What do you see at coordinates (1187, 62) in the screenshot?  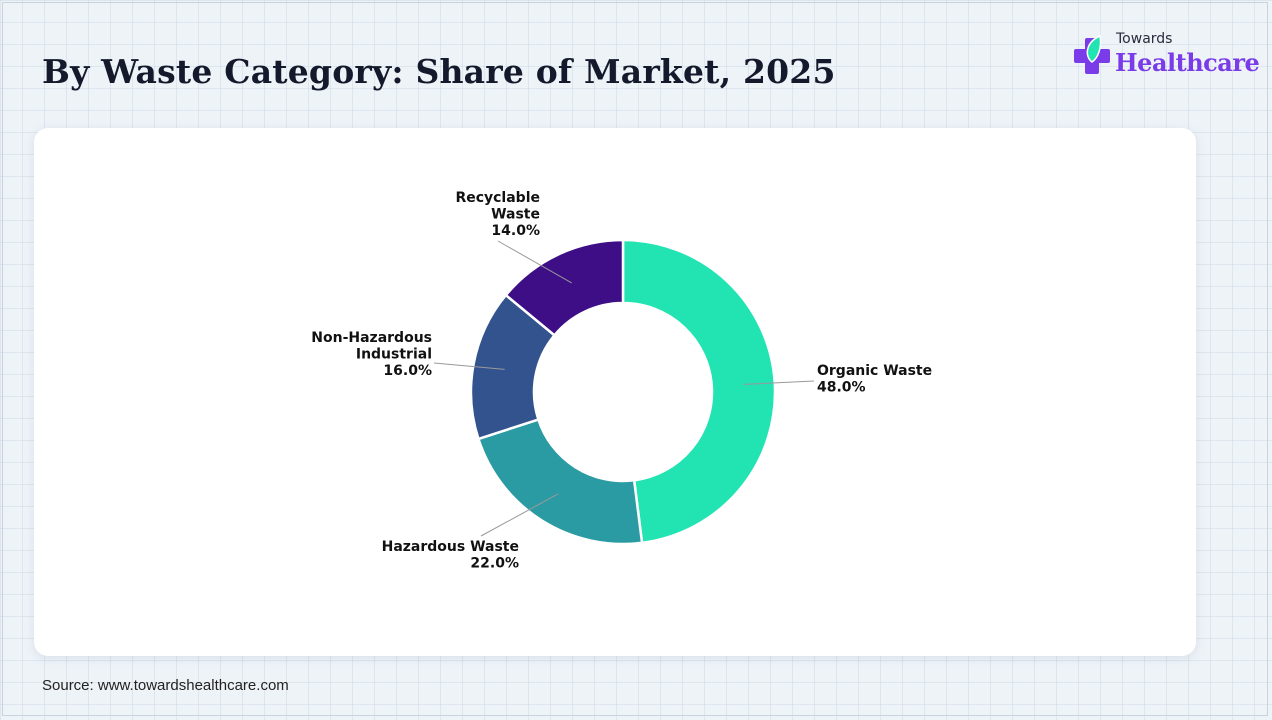 I see `logo-text-healthcare: Healthcare` at bounding box center [1187, 62].